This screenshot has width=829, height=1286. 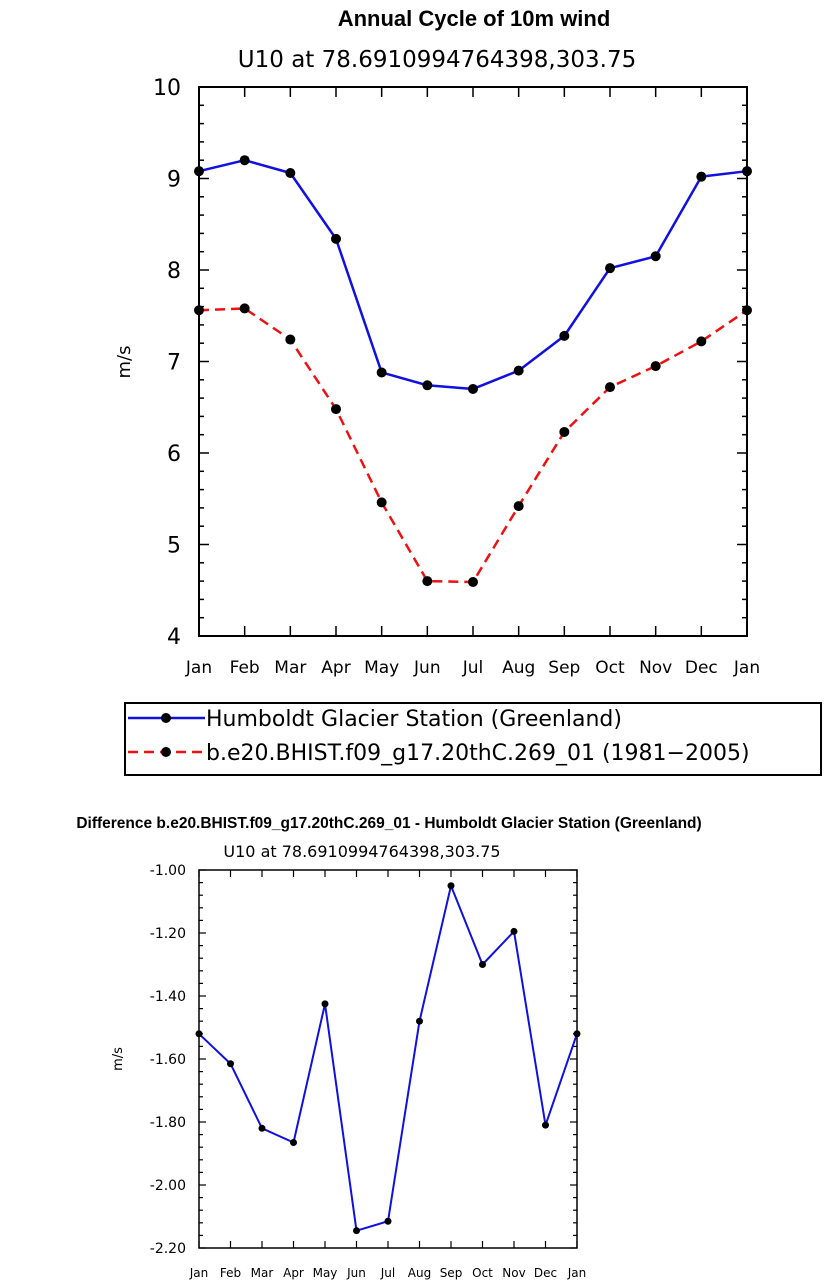 What do you see at coordinates (168, 1186) in the screenshot?
I see `y-tick-label: -2.00` at bounding box center [168, 1186].